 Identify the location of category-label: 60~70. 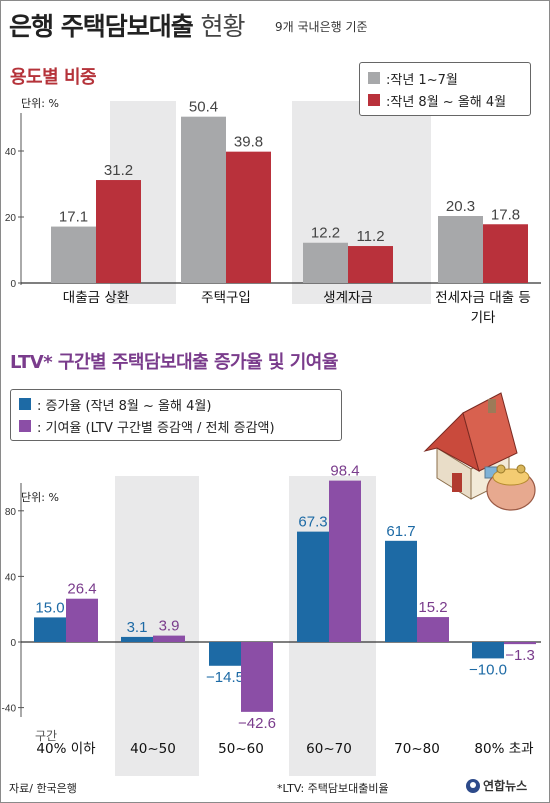
(329, 749).